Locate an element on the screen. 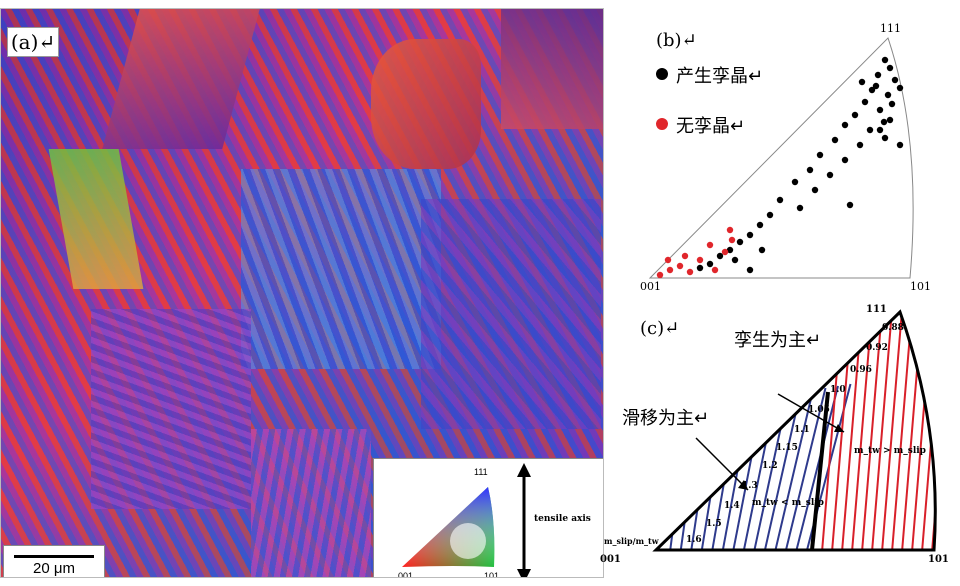 Image resolution: width=960 pixels, height=586 pixels. ipf-triangle-outline is located at coordinates (781, 158).